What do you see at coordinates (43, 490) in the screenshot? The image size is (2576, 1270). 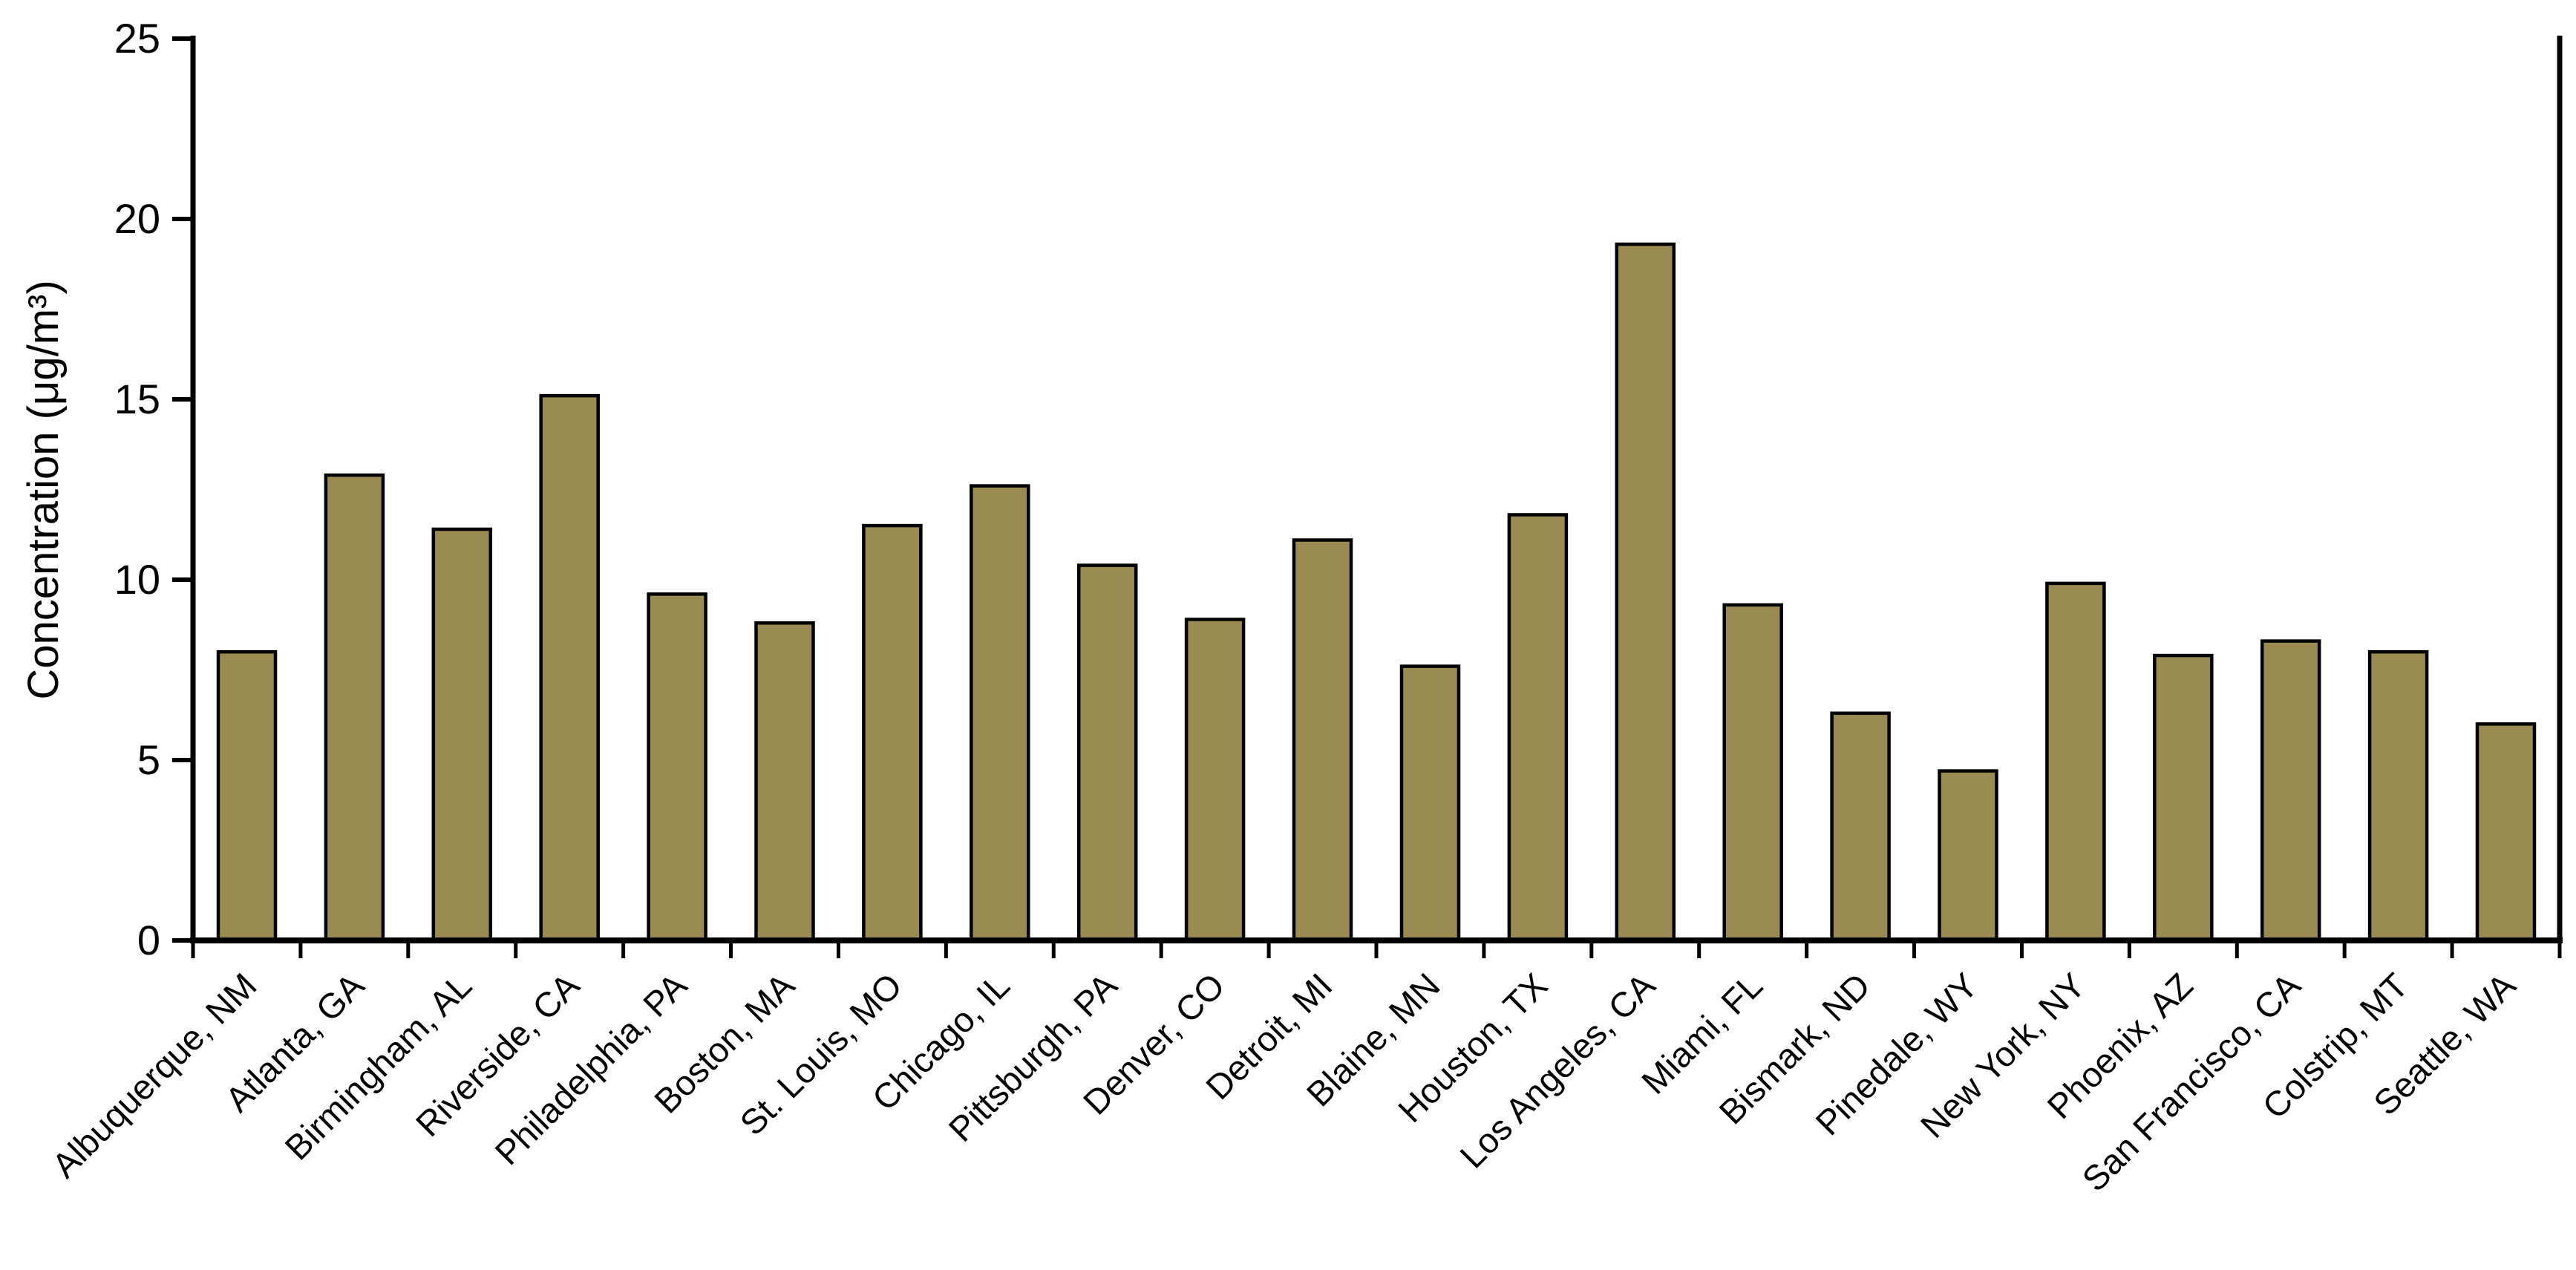 I see `y-axis-title: Concentration (μg/m³)` at bounding box center [43, 490].